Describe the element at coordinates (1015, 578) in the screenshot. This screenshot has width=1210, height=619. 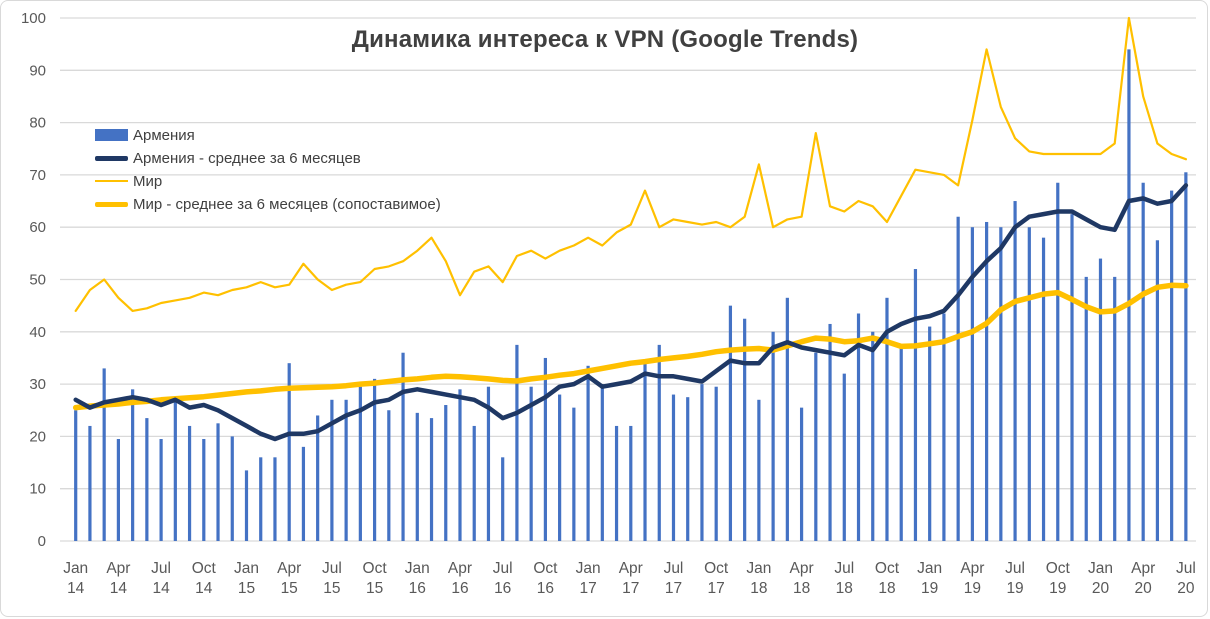
I see `x-axis-tick-label: Jul 19` at that location.